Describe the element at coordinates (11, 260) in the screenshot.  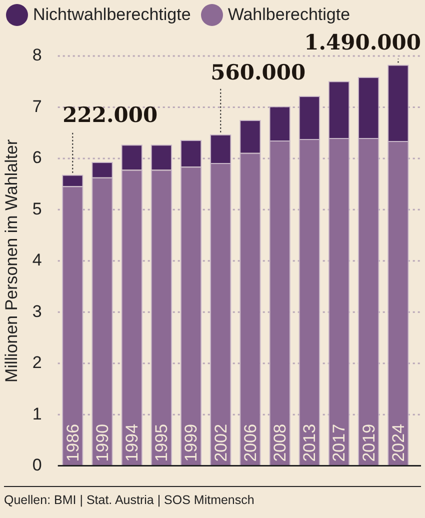
I see `y-axis-title: Millionen Personen im Wahlalter` at that location.